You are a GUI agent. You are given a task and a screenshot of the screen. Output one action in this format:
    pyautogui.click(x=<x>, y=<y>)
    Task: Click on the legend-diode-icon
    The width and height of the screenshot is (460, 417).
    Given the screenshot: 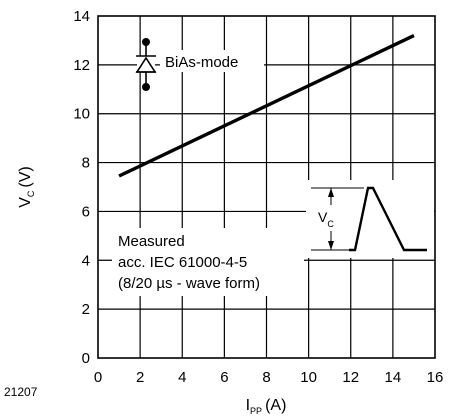 What is the action you would take?
    pyautogui.click(x=146, y=64)
    